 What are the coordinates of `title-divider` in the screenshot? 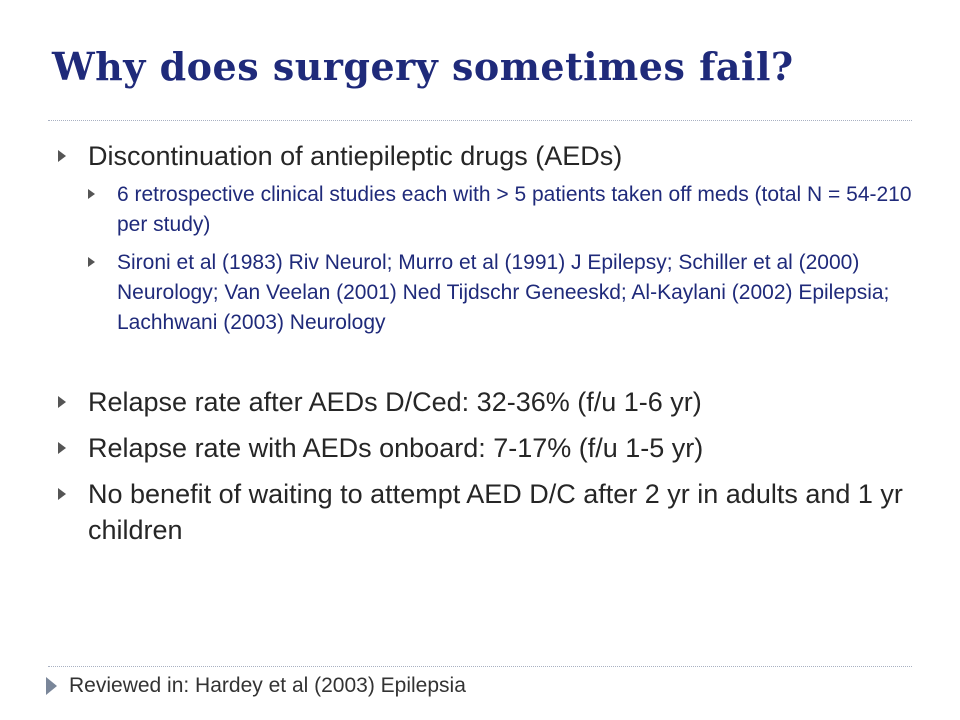 It's located at (480, 120).